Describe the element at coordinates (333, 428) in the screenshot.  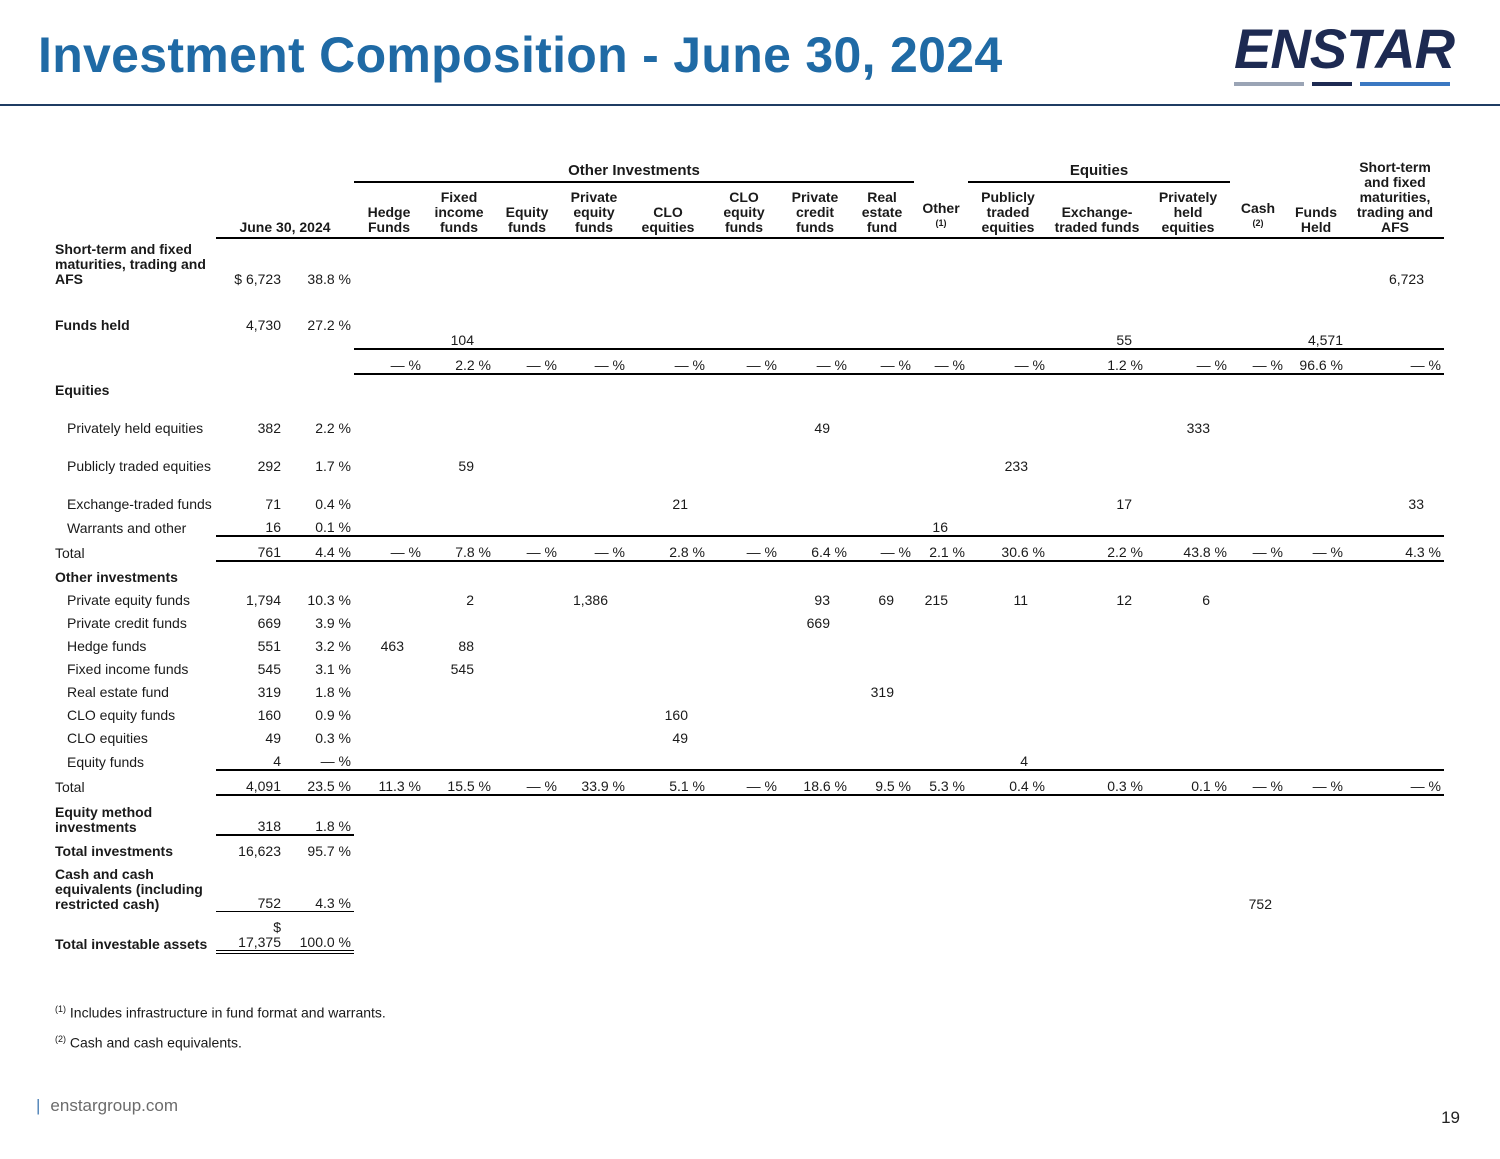
I see `cell-pct: 2.2 %` at that location.